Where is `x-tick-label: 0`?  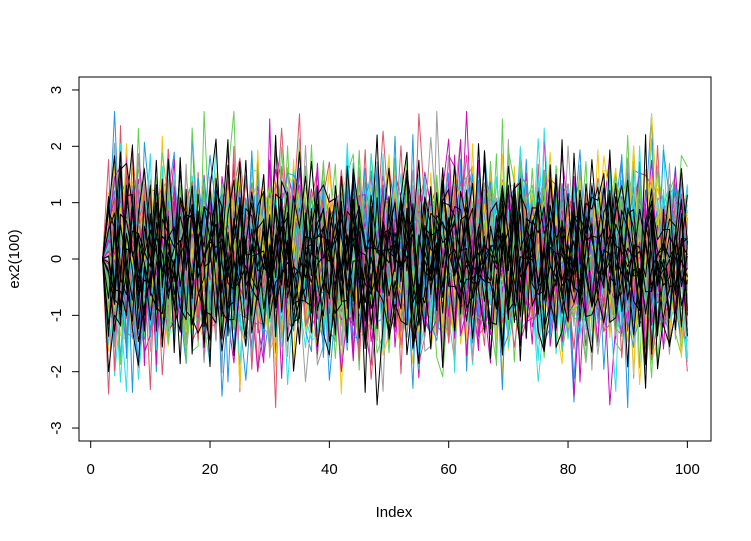
x-tick-label: 0 is located at coordinates (91, 469).